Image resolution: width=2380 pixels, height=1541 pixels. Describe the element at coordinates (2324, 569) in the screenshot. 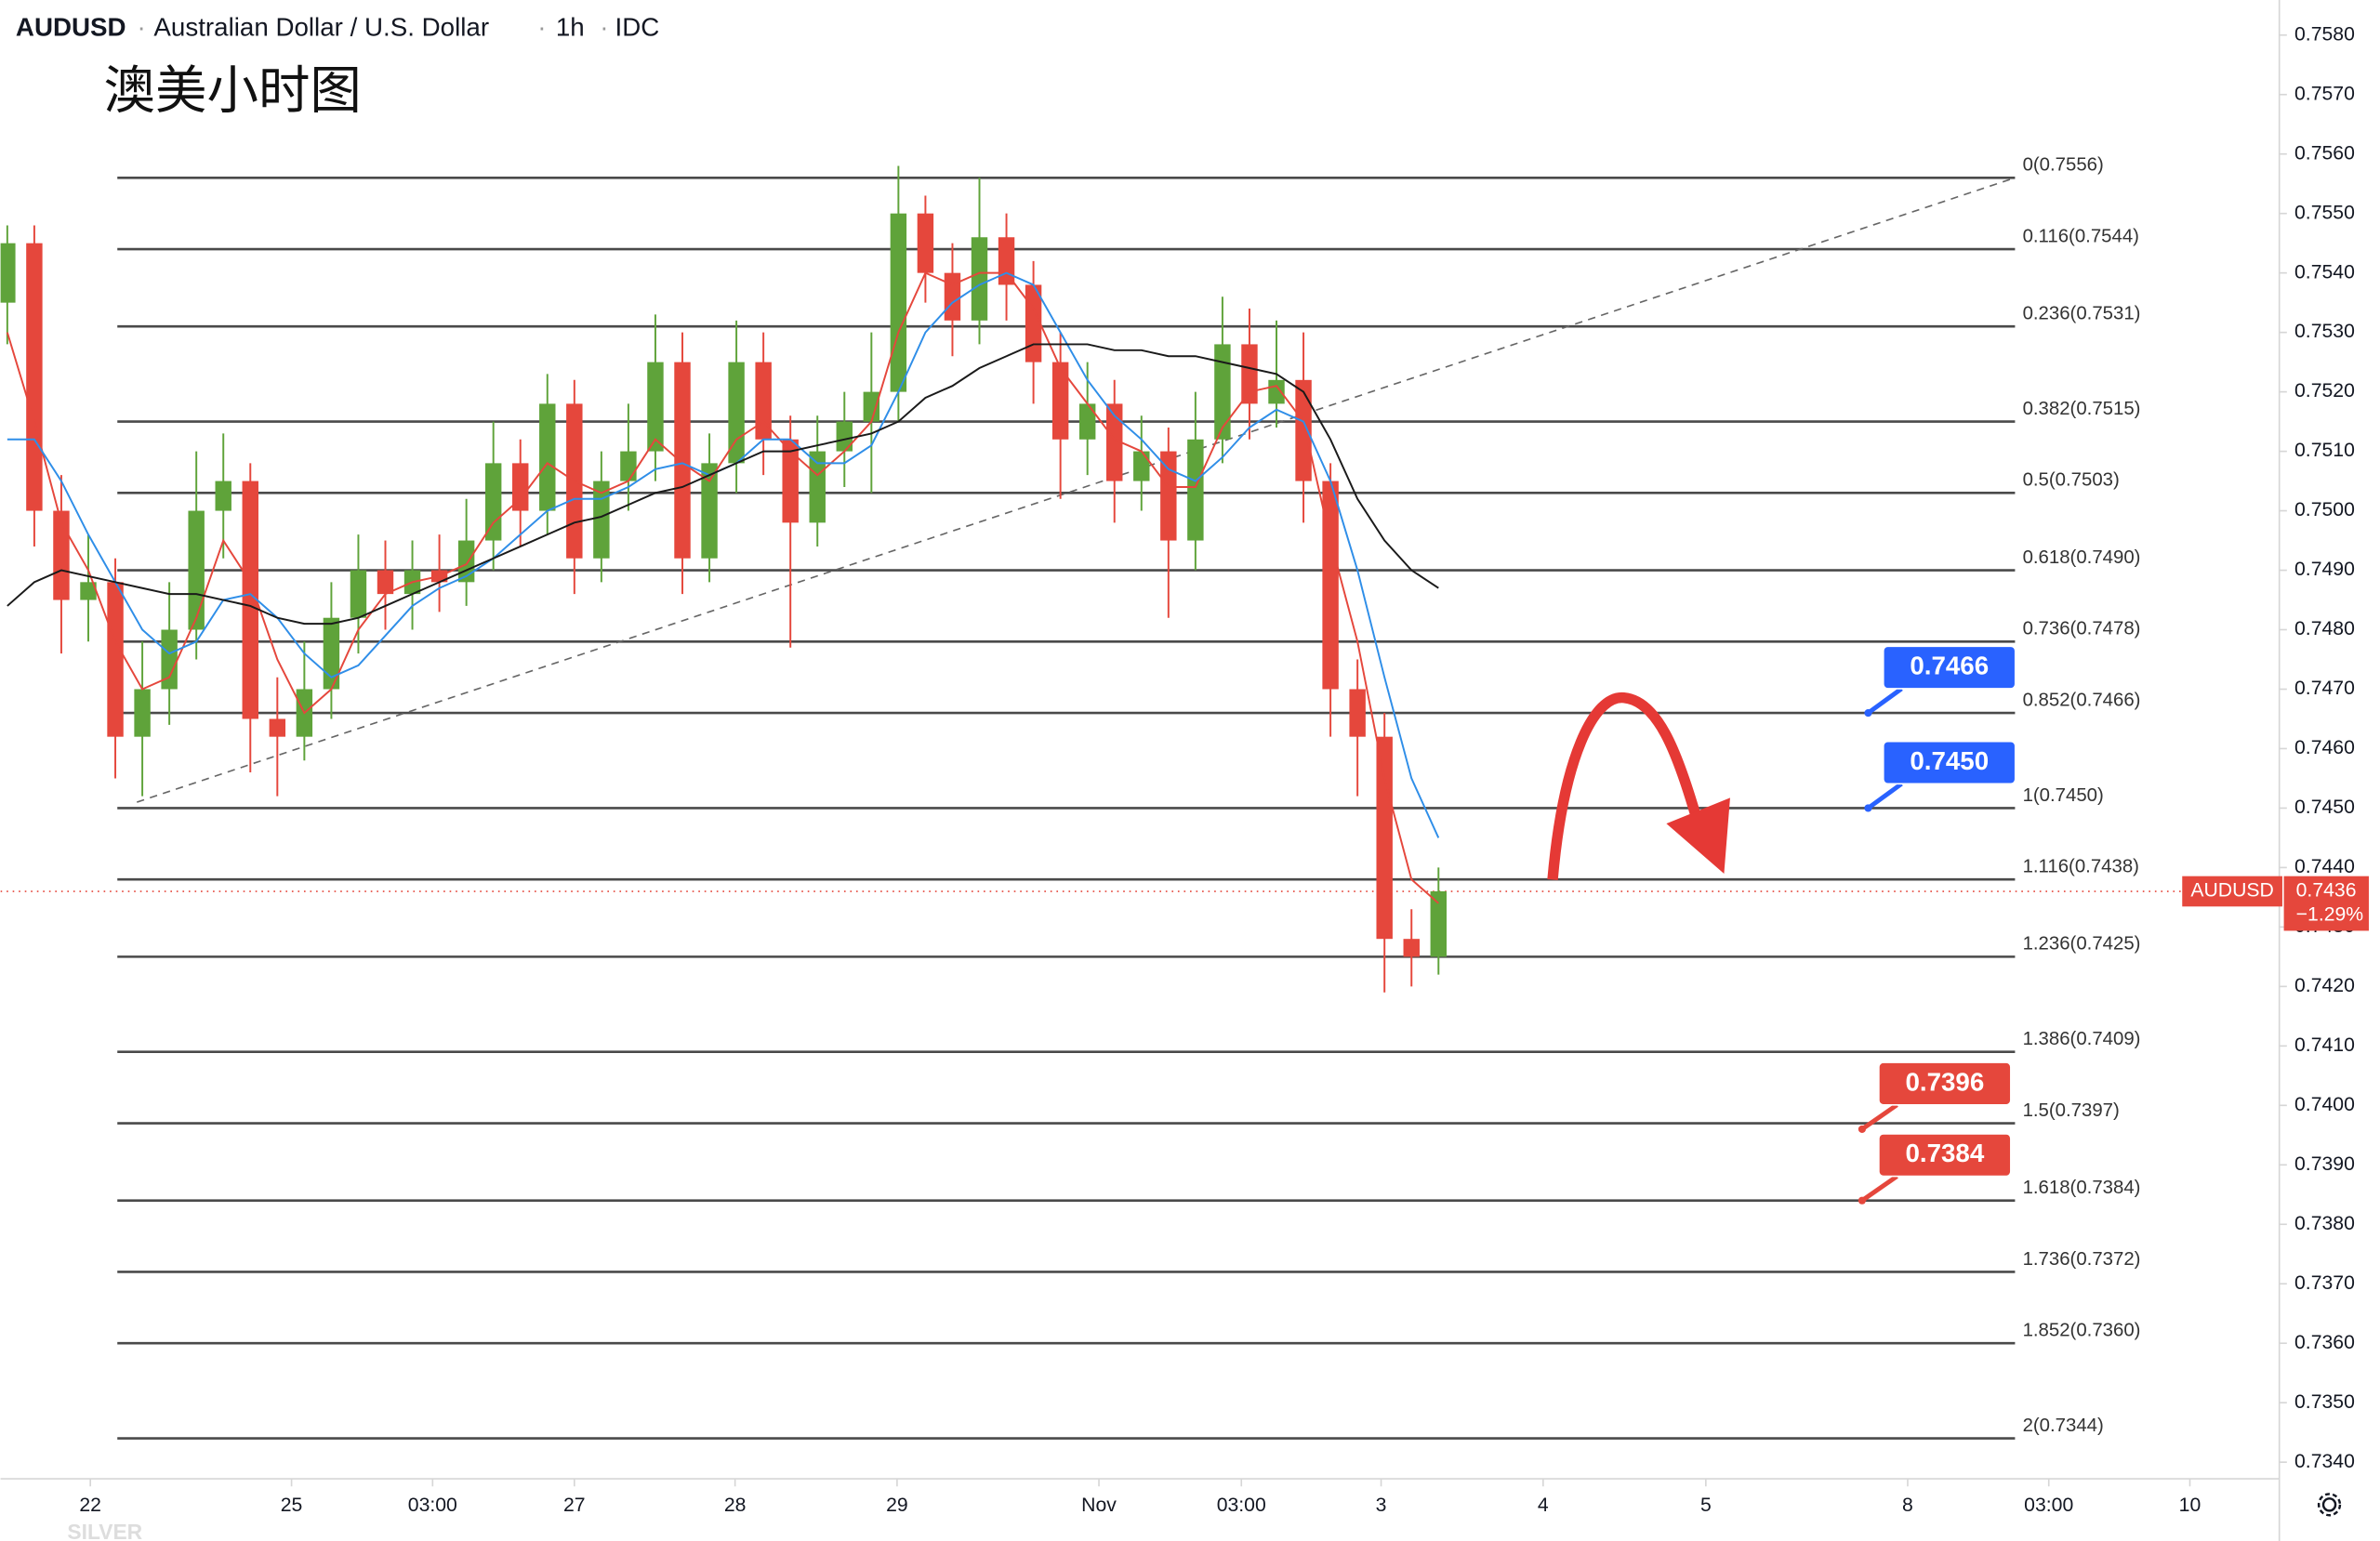

I see `y-tick-label: 0.7490` at that location.